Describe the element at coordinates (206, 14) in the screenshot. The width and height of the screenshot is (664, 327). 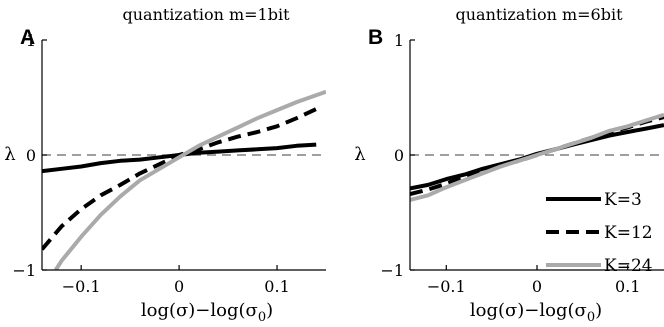
I see `panel-a-title: quantization m=1bit` at that location.